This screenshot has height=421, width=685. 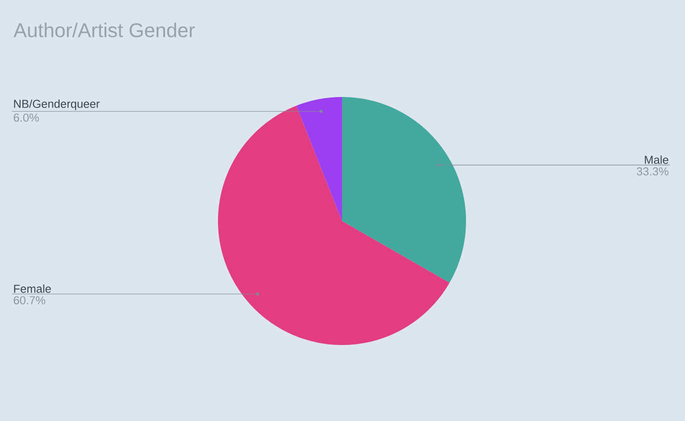 What do you see at coordinates (32, 288) in the screenshot?
I see `slice-label: Female` at bounding box center [32, 288].